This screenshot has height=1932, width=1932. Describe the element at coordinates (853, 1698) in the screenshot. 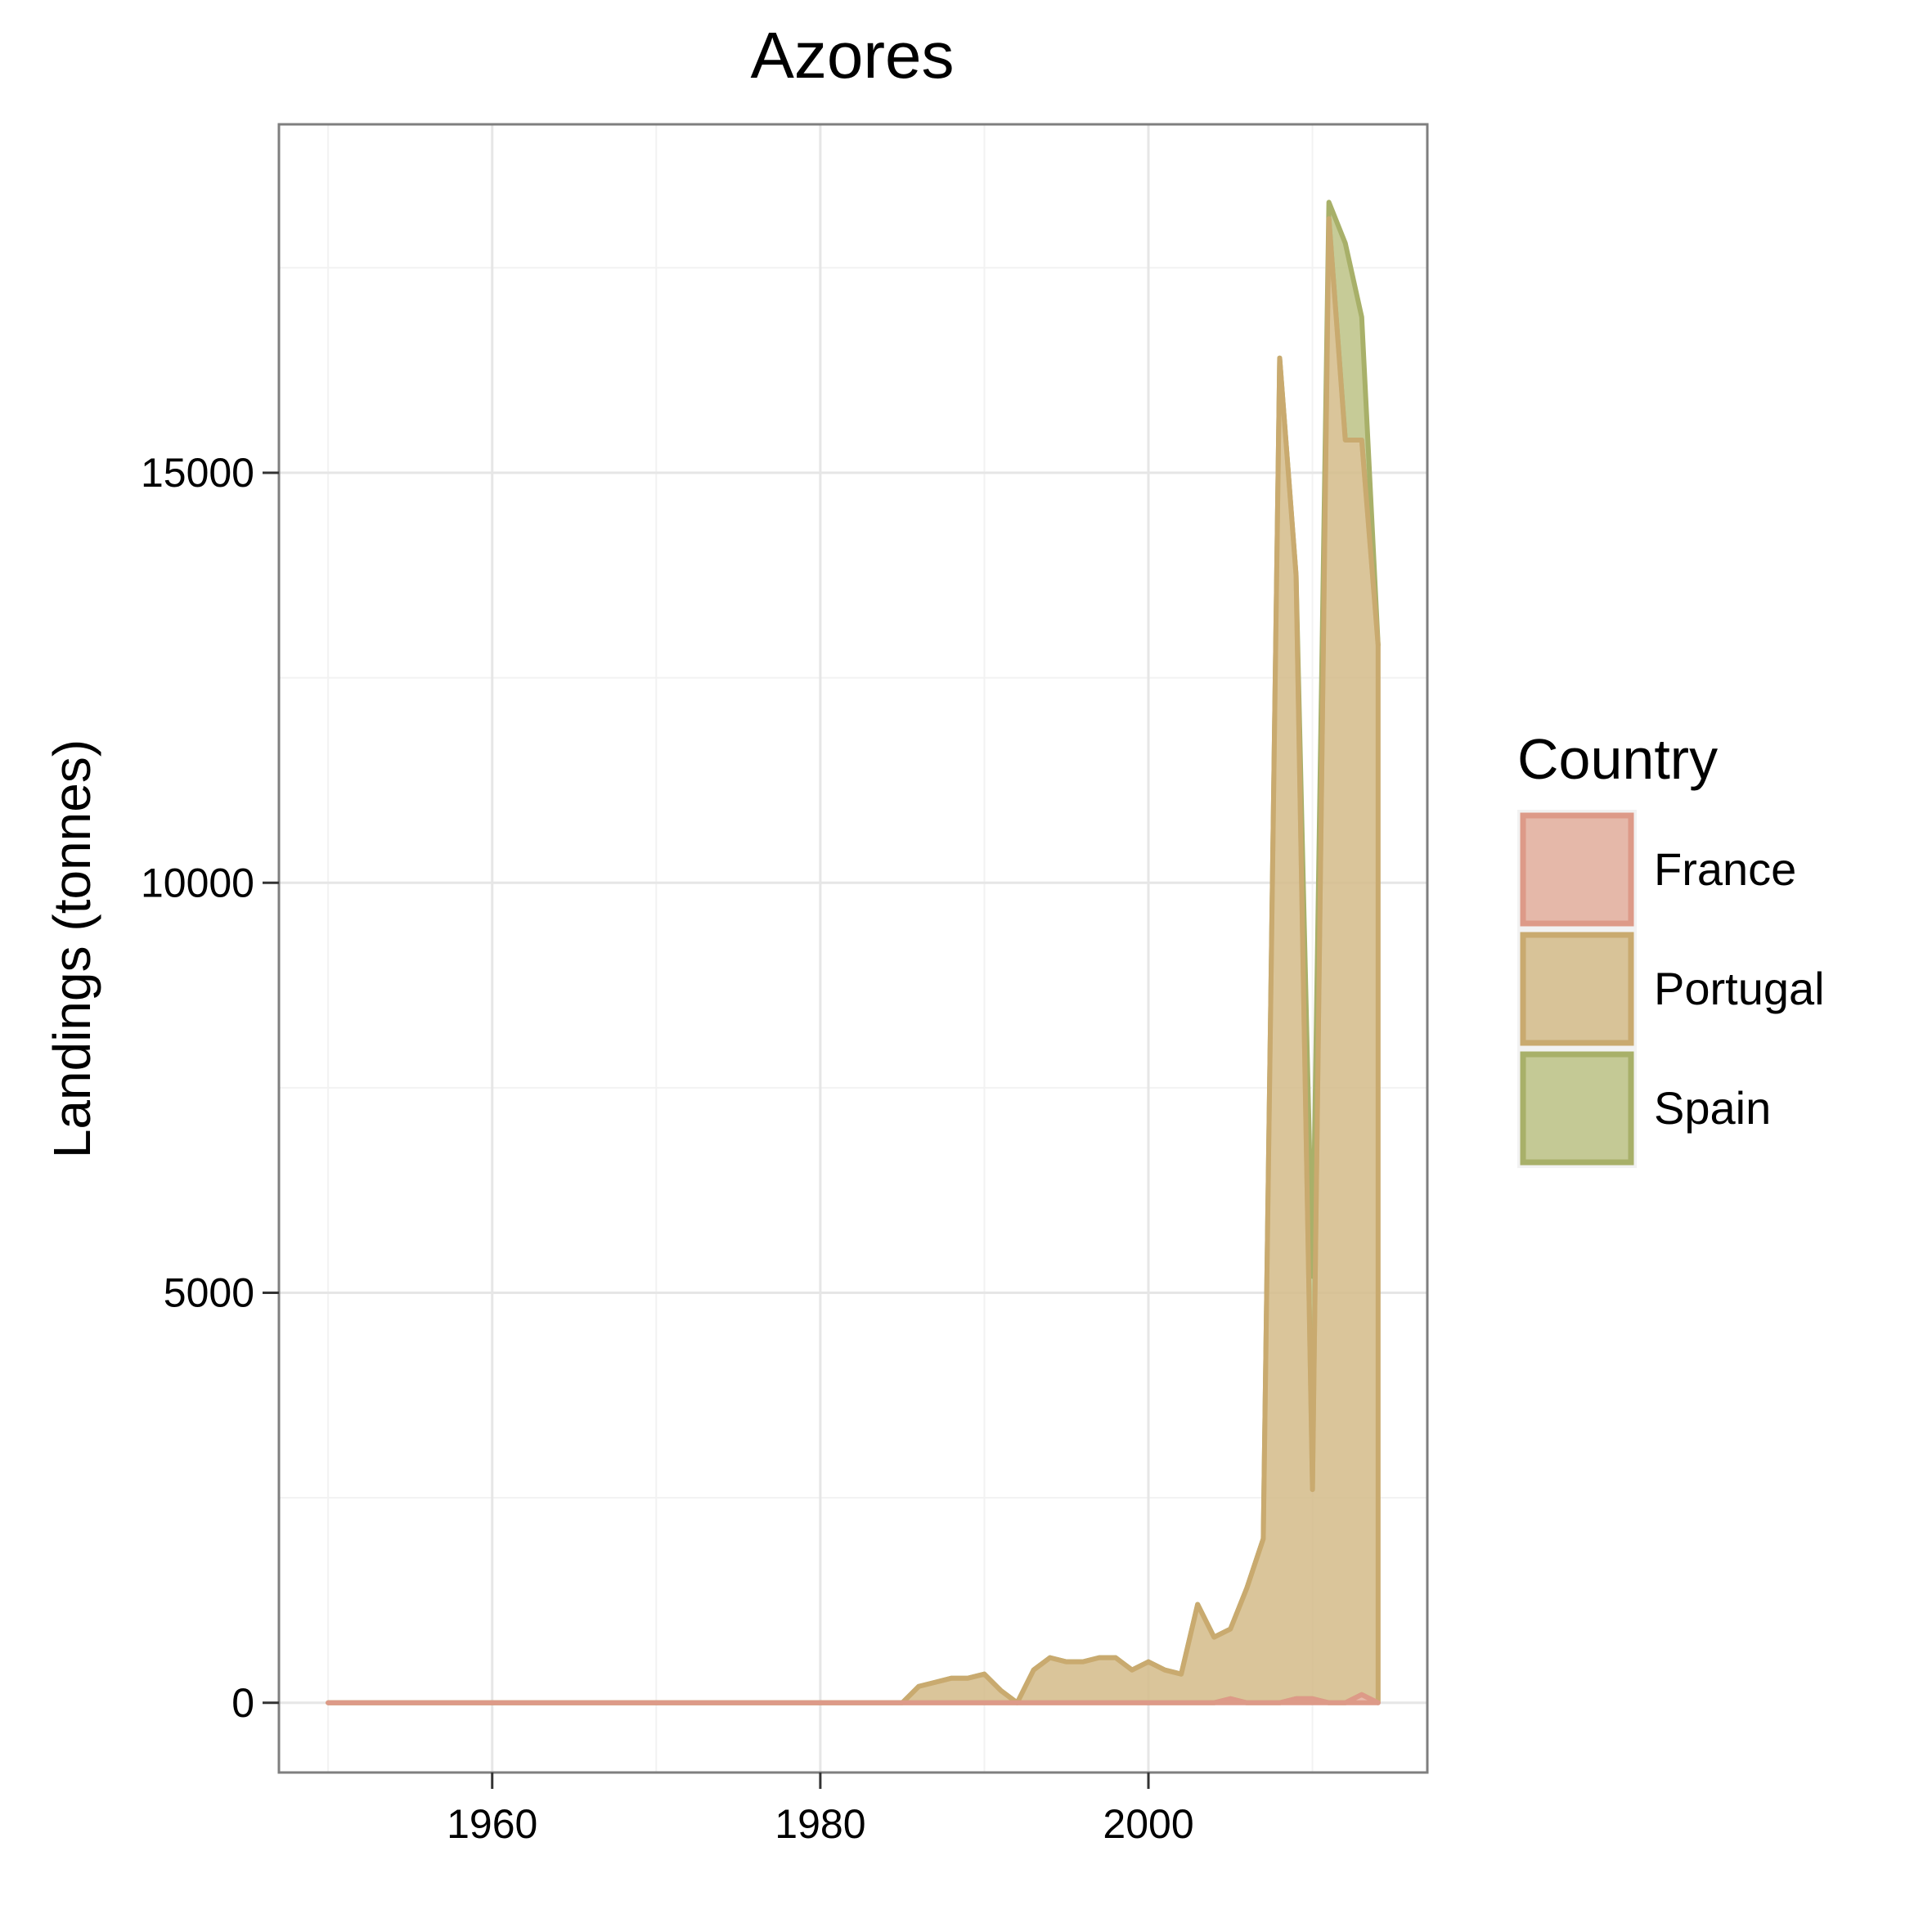

I see `series-area-france` at that location.